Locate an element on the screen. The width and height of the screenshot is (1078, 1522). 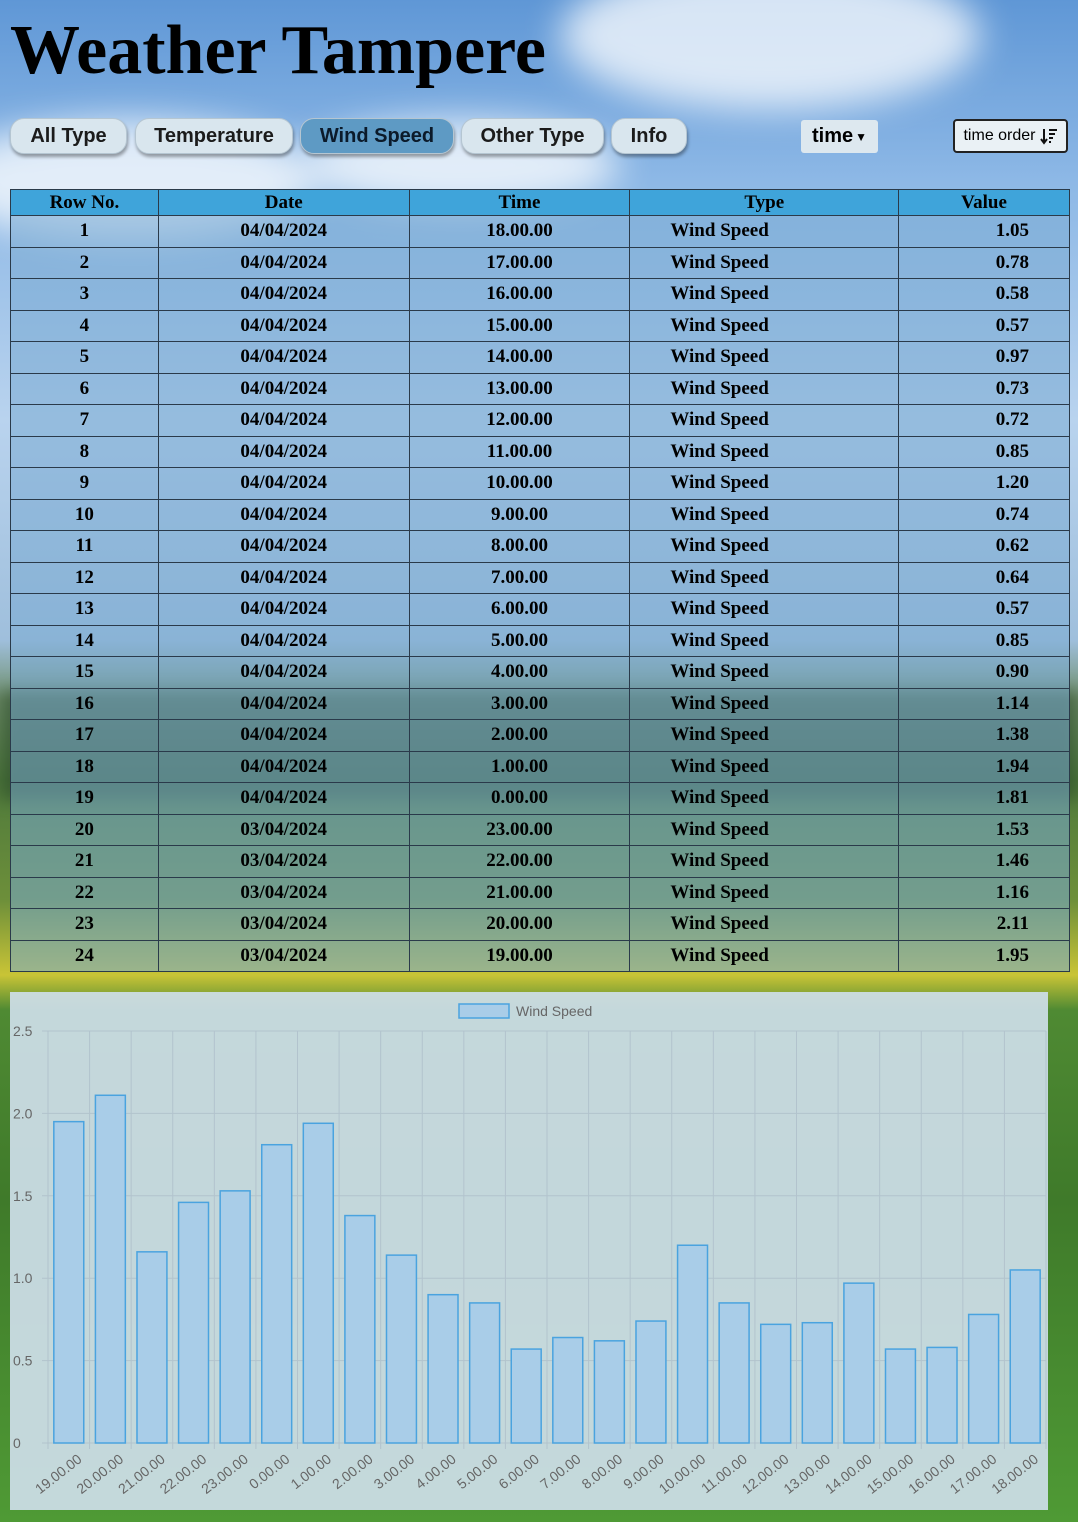
cell-value: 0.90 is located at coordinates (984, 672).